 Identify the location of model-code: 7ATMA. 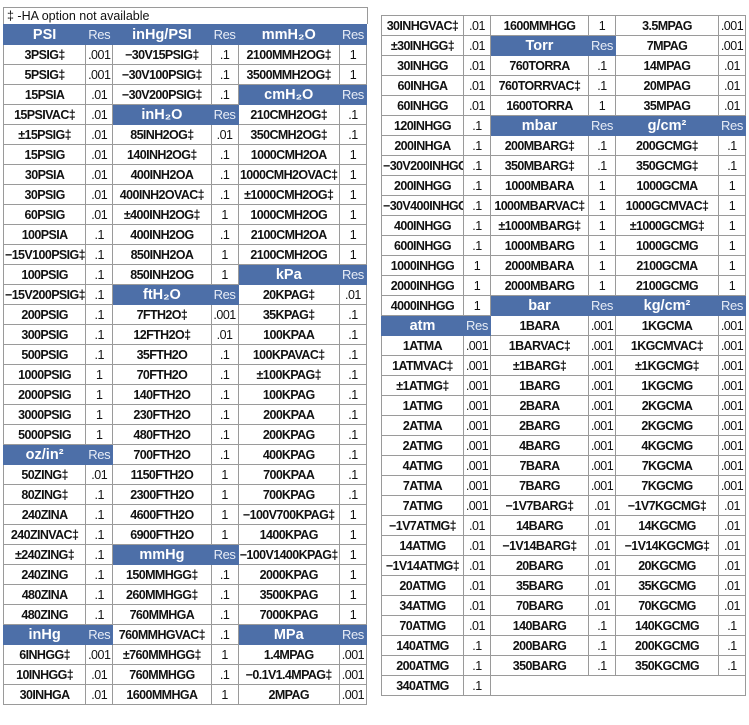
(422, 485).